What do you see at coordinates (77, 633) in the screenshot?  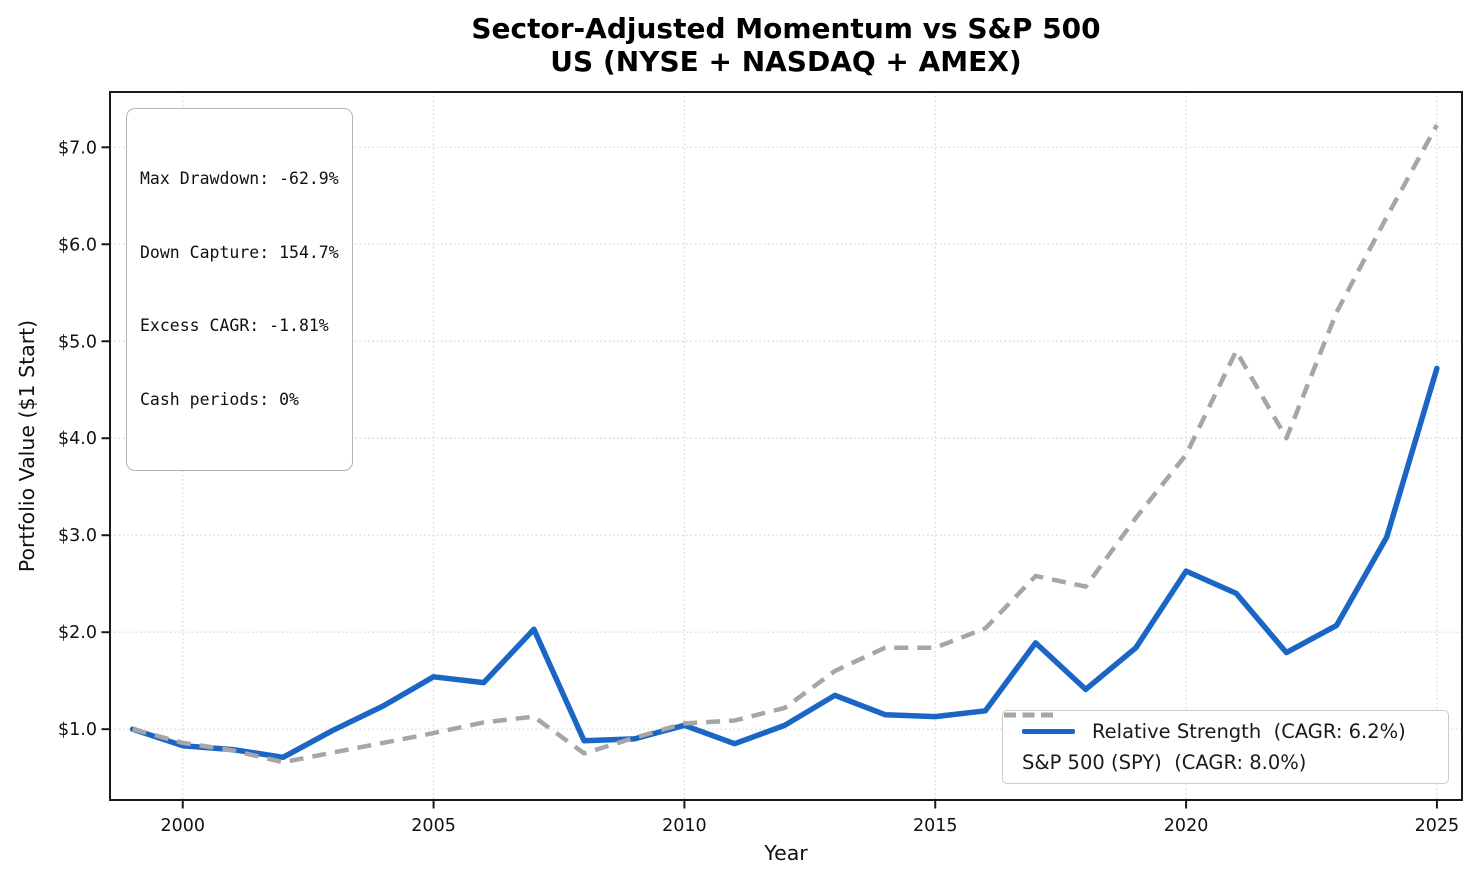 I see `y-tick-label: $2.0` at bounding box center [77, 633].